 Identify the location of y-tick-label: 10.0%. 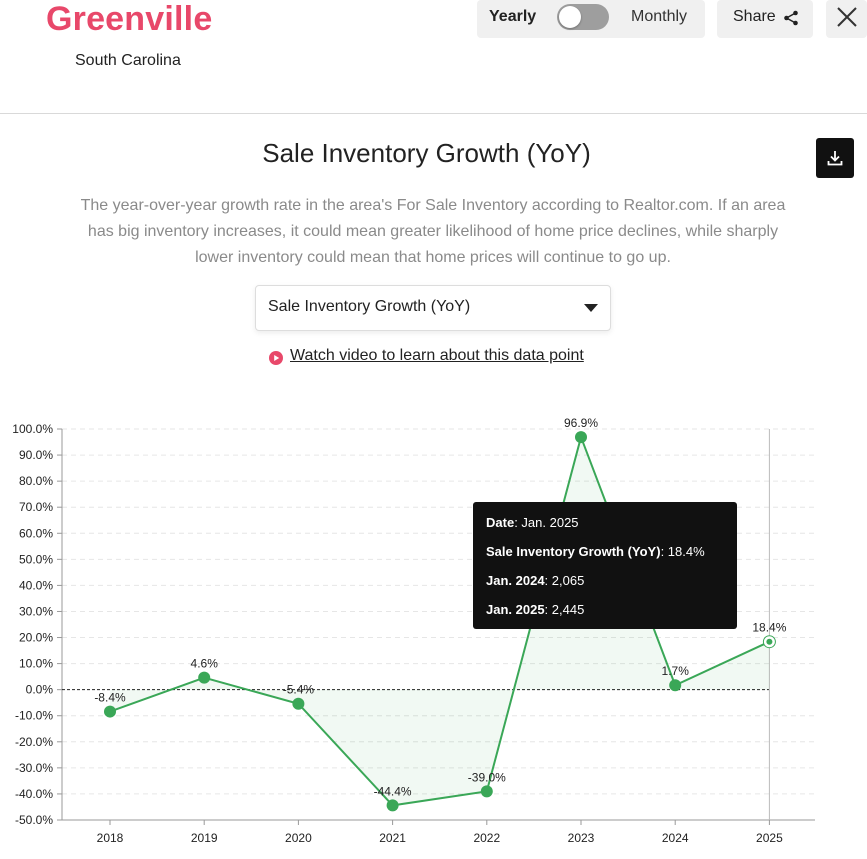
(36, 664).